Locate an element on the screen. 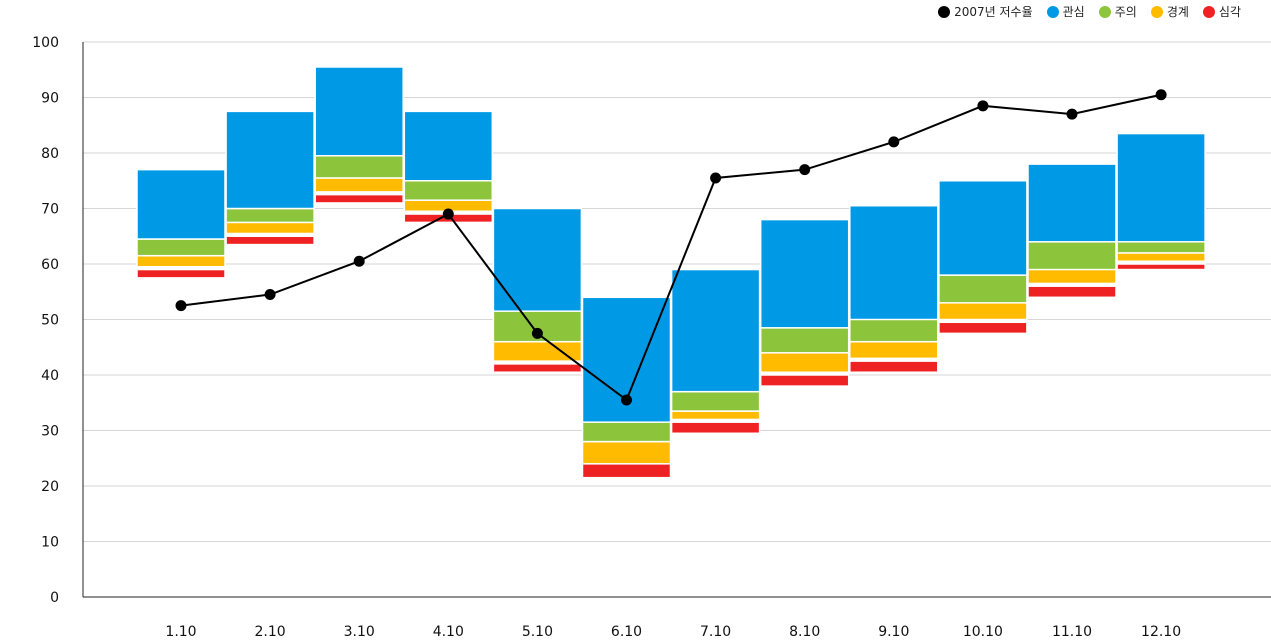  band-2-bar-3.10 is located at coordinates (359, 165).